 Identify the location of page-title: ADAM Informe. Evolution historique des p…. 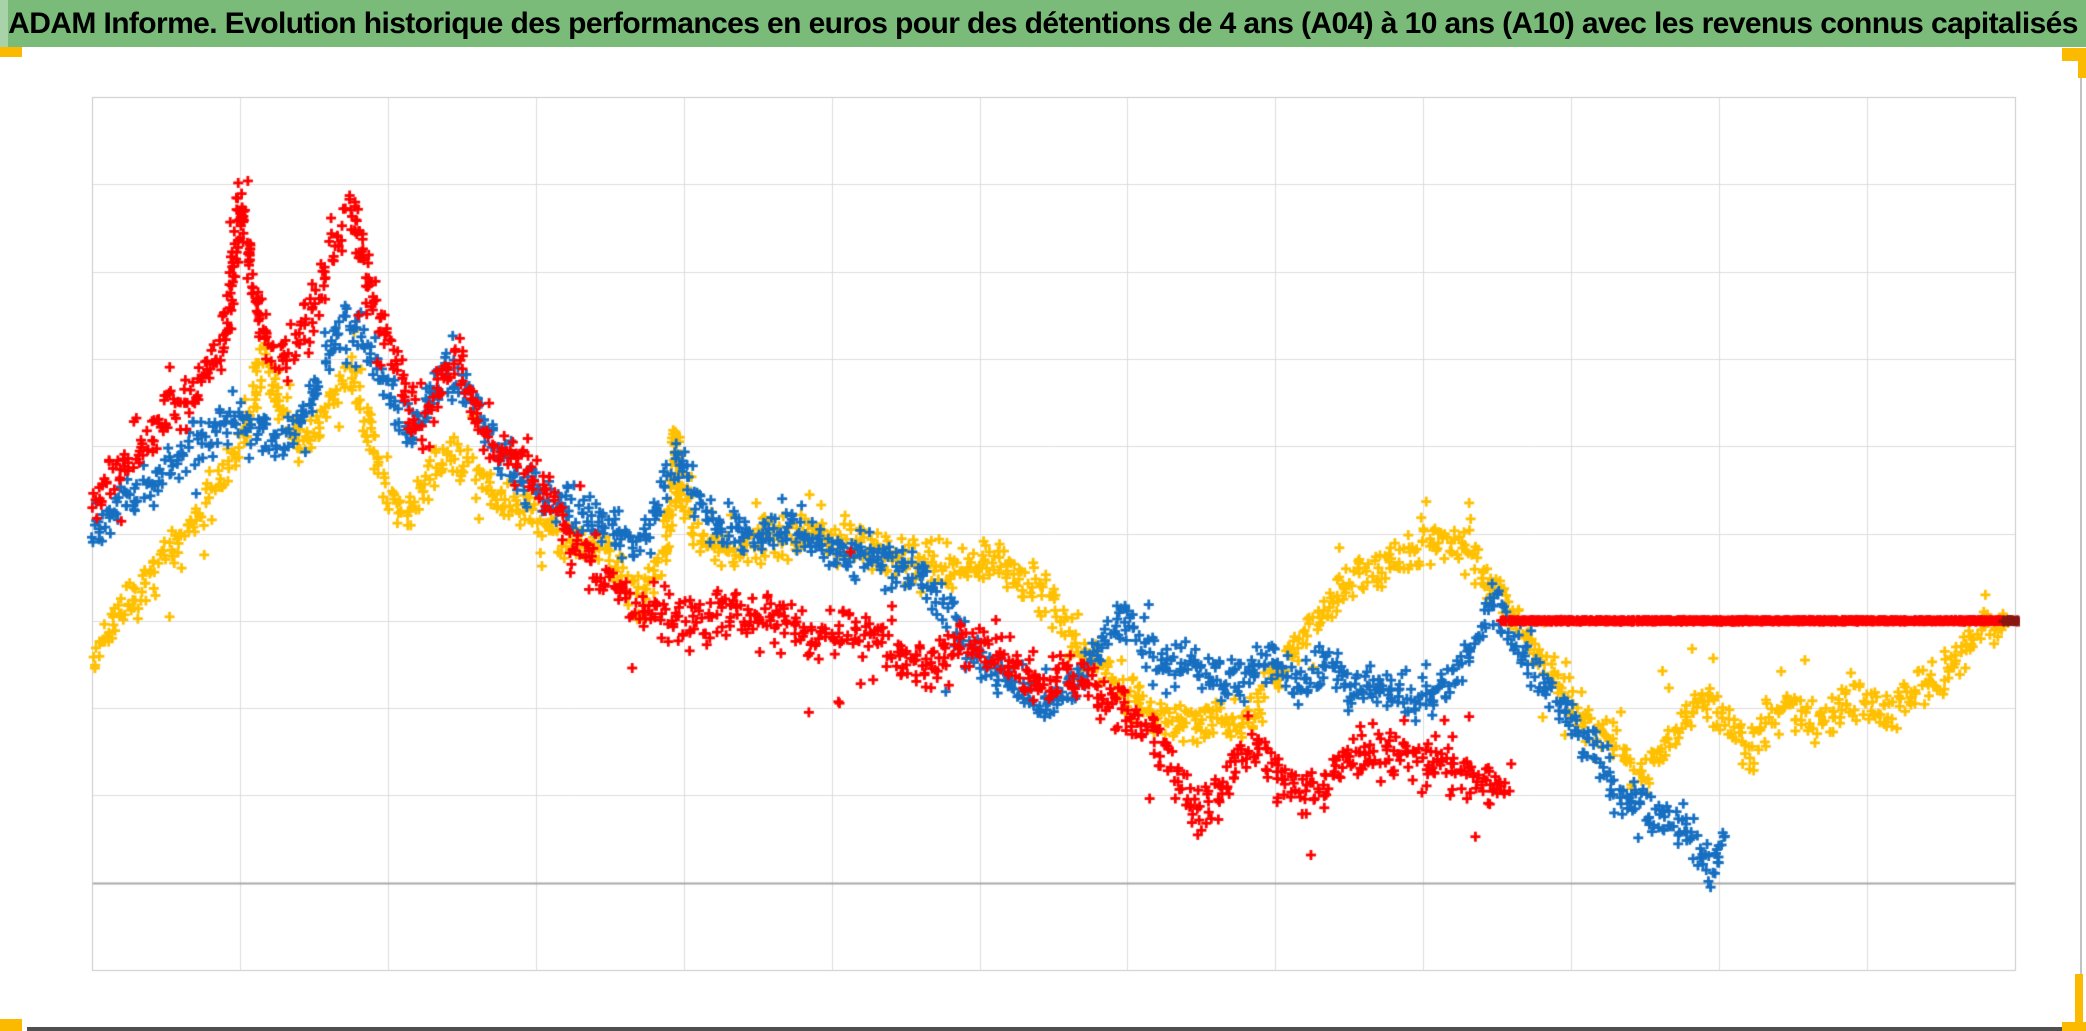
(1043, 23).